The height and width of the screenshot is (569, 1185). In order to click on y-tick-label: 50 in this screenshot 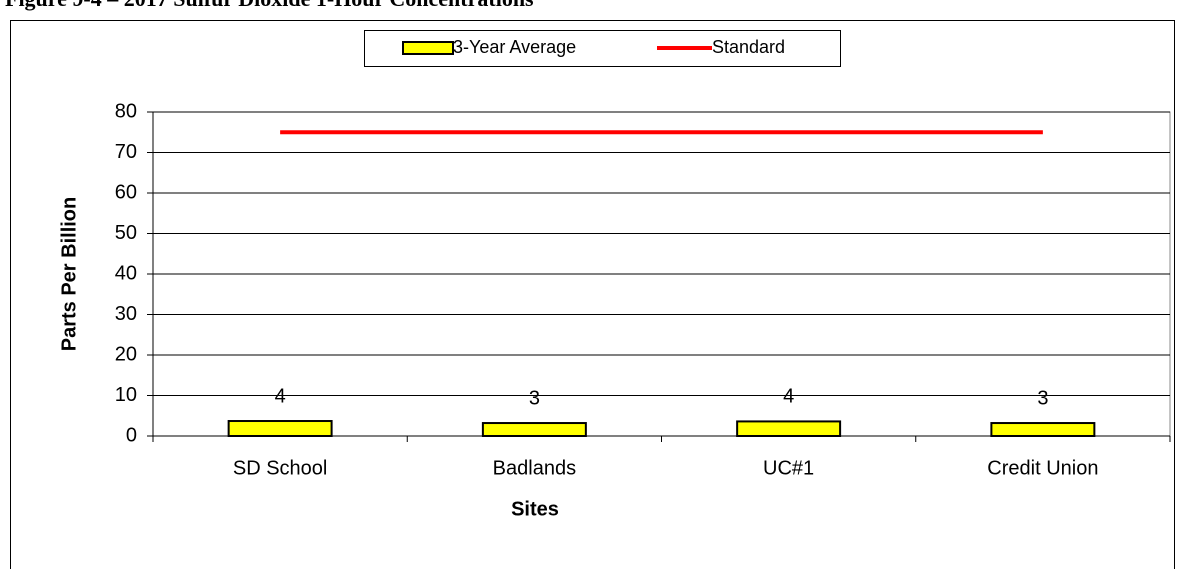, I will do `click(126, 233)`.